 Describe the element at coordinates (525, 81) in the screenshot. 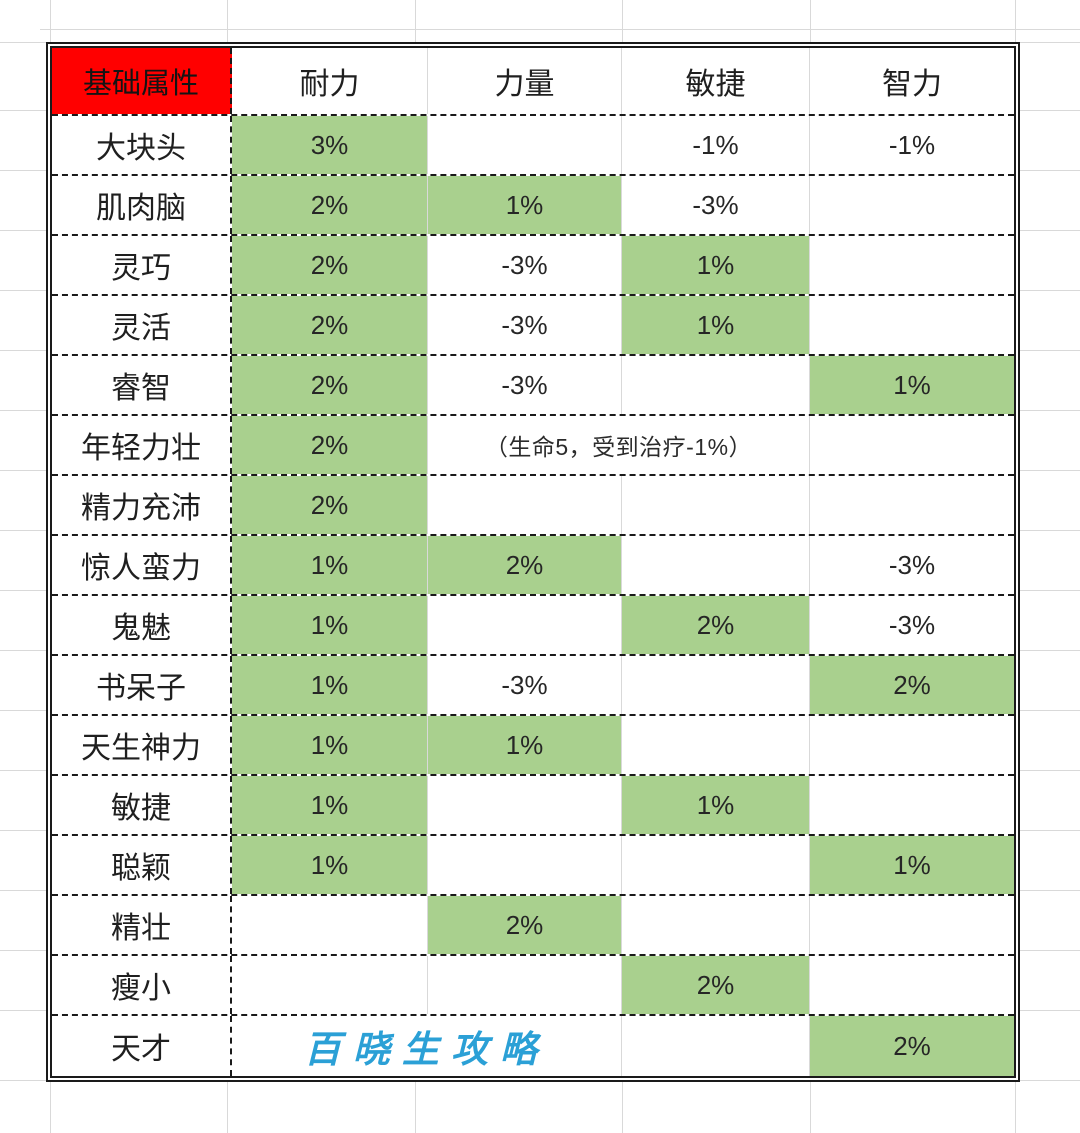

I see `column-header: 力量` at that location.